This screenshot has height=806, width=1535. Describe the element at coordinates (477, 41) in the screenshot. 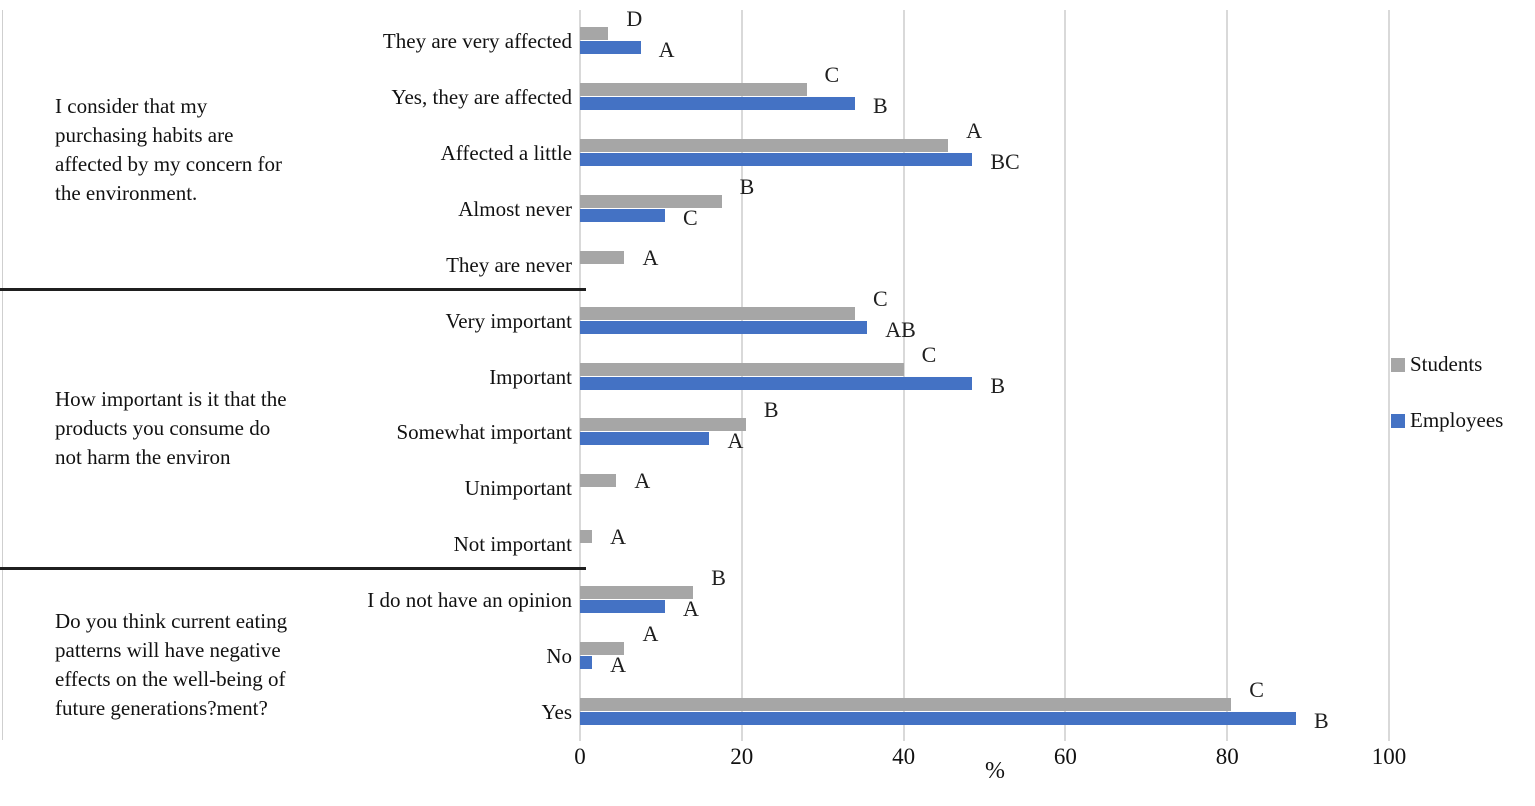

I see `category-label: They are very affected` at that location.